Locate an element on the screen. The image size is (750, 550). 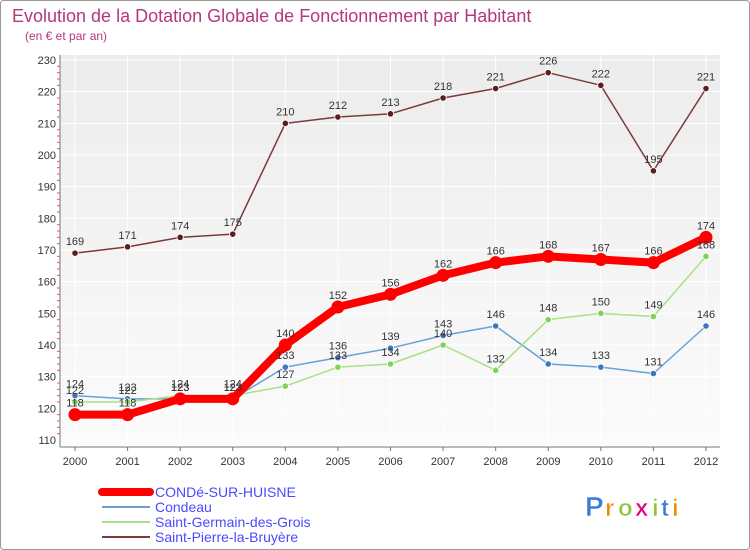
data-label: 139 is located at coordinates (390, 337).